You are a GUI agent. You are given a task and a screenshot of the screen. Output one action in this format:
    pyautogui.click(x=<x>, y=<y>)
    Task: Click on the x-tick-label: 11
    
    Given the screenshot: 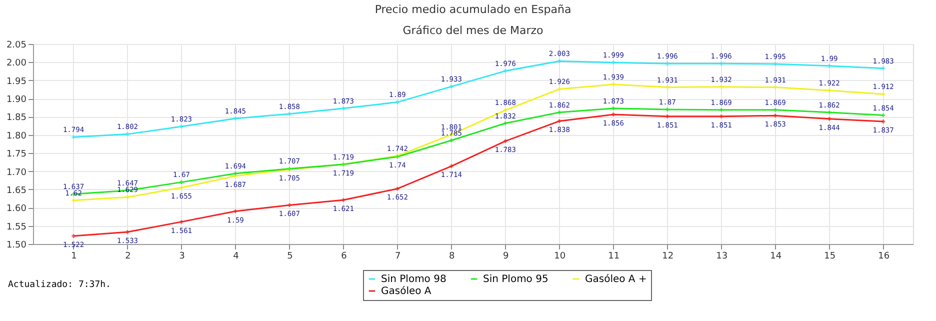 What is the action you would take?
    pyautogui.click(x=614, y=257)
    